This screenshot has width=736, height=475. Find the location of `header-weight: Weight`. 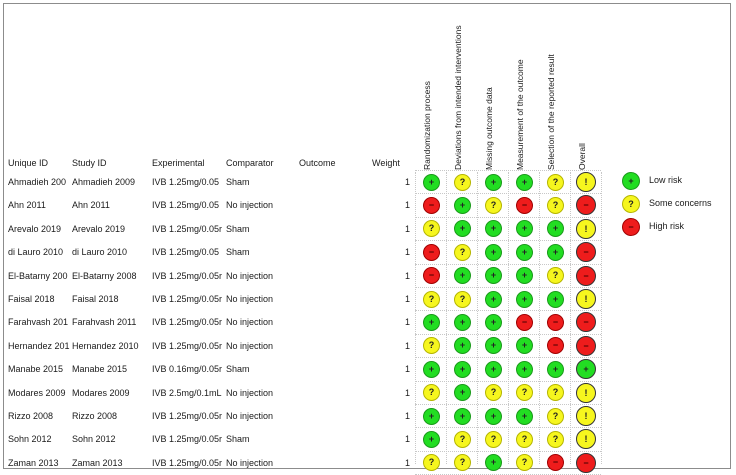

header-weight: Weight is located at coordinates (386, 163).